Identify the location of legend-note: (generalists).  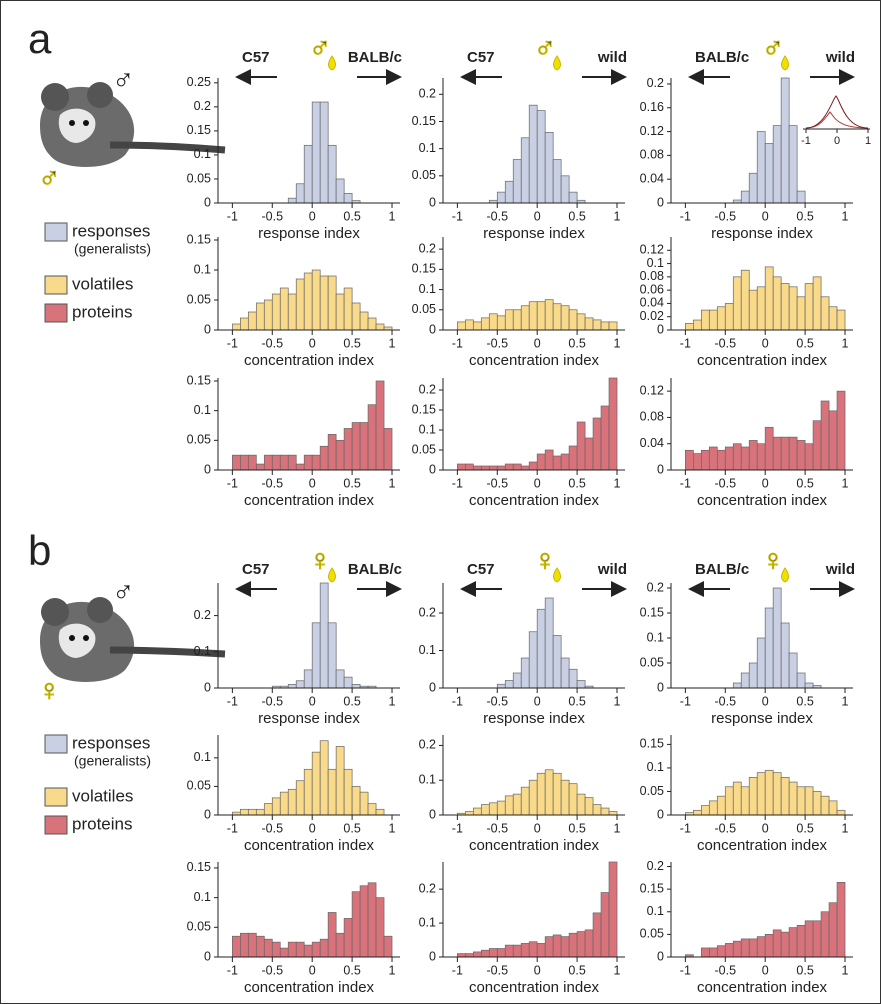
(112, 249).